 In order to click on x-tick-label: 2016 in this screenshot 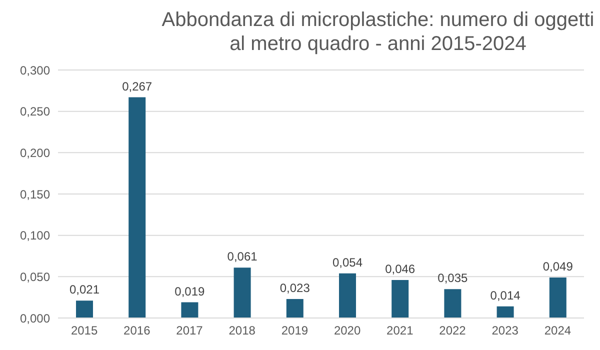, I will do `click(137, 331)`.